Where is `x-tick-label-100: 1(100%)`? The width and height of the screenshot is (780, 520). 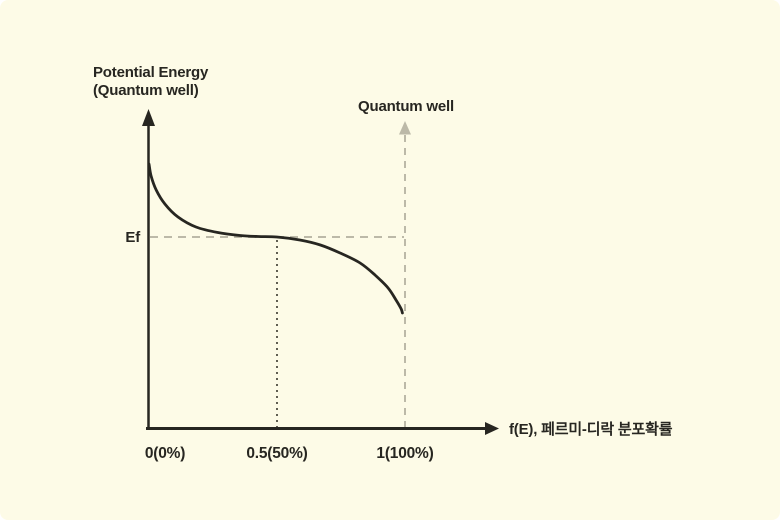
x-tick-label-100: 1(100%) is located at coordinates (404, 453).